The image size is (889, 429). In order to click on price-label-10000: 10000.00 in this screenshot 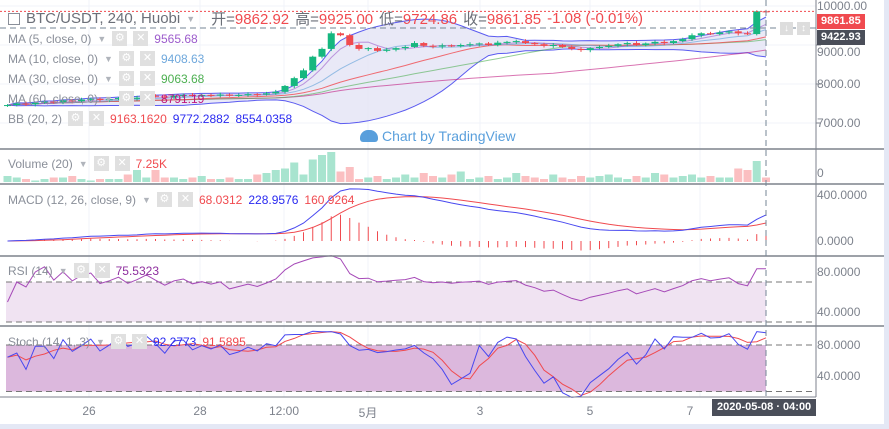, I will do `click(842, 6)`.